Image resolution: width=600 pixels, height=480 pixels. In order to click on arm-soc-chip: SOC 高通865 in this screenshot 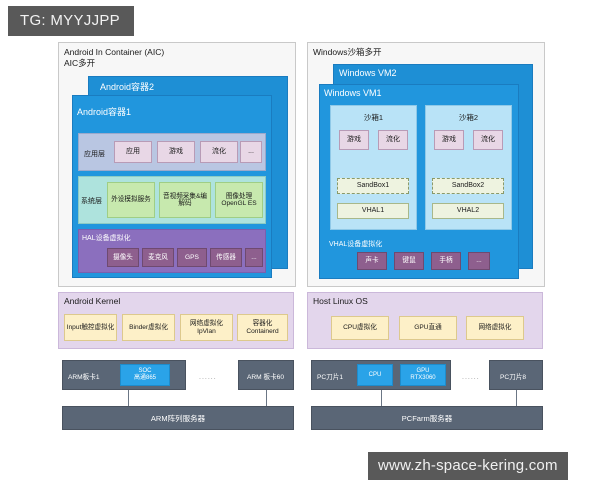, I will do `click(145, 375)`.